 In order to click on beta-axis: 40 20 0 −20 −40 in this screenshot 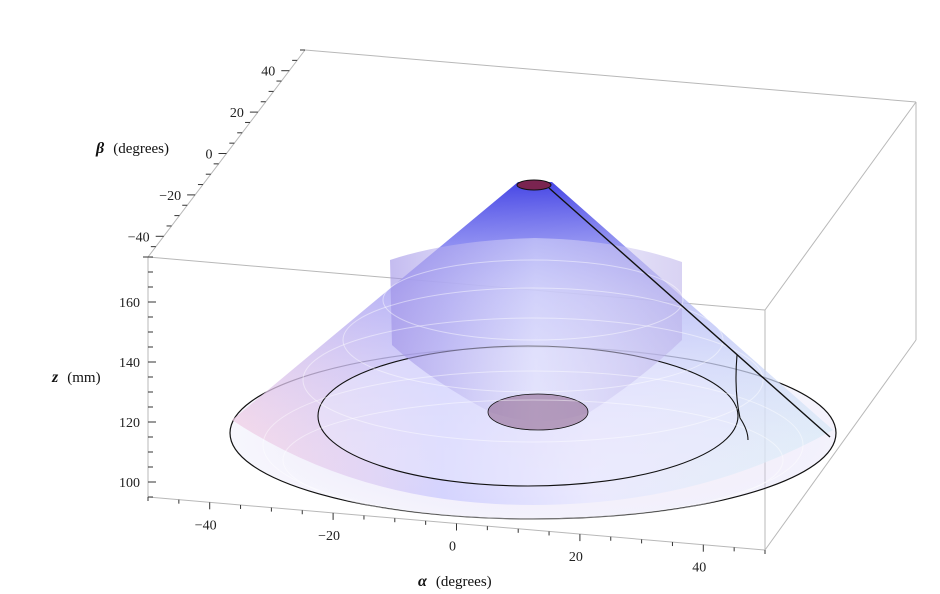, I will do `click(216, 153)`.